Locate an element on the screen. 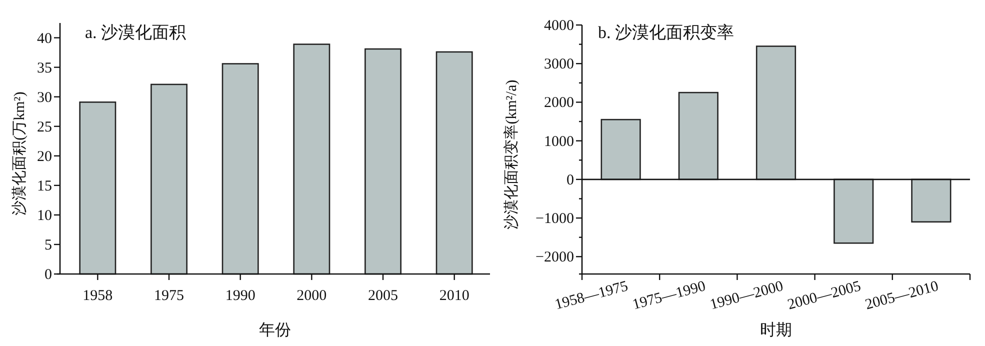 Image resolution: width=985 pixels, height=346 pixels. y-tick-label: 25 is located at coordinates (44, 127).